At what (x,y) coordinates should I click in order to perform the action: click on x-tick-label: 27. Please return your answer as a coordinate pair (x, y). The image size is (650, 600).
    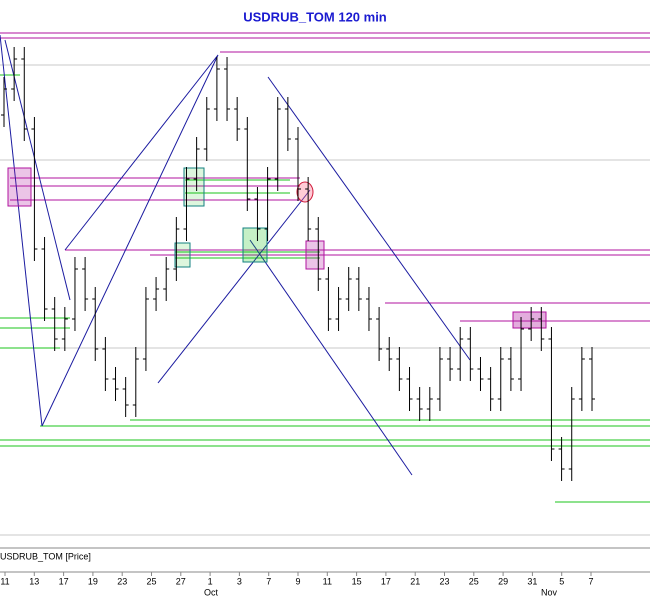
    Looking at the image, I should click on (181, 581).